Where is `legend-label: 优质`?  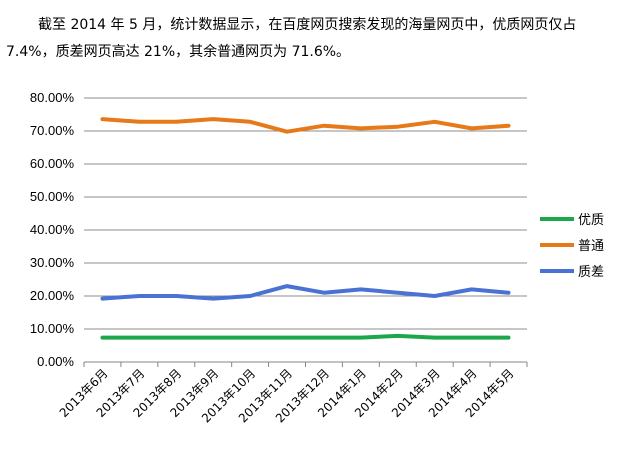 legend-label: 优质 is located at coordinates (591, 220).